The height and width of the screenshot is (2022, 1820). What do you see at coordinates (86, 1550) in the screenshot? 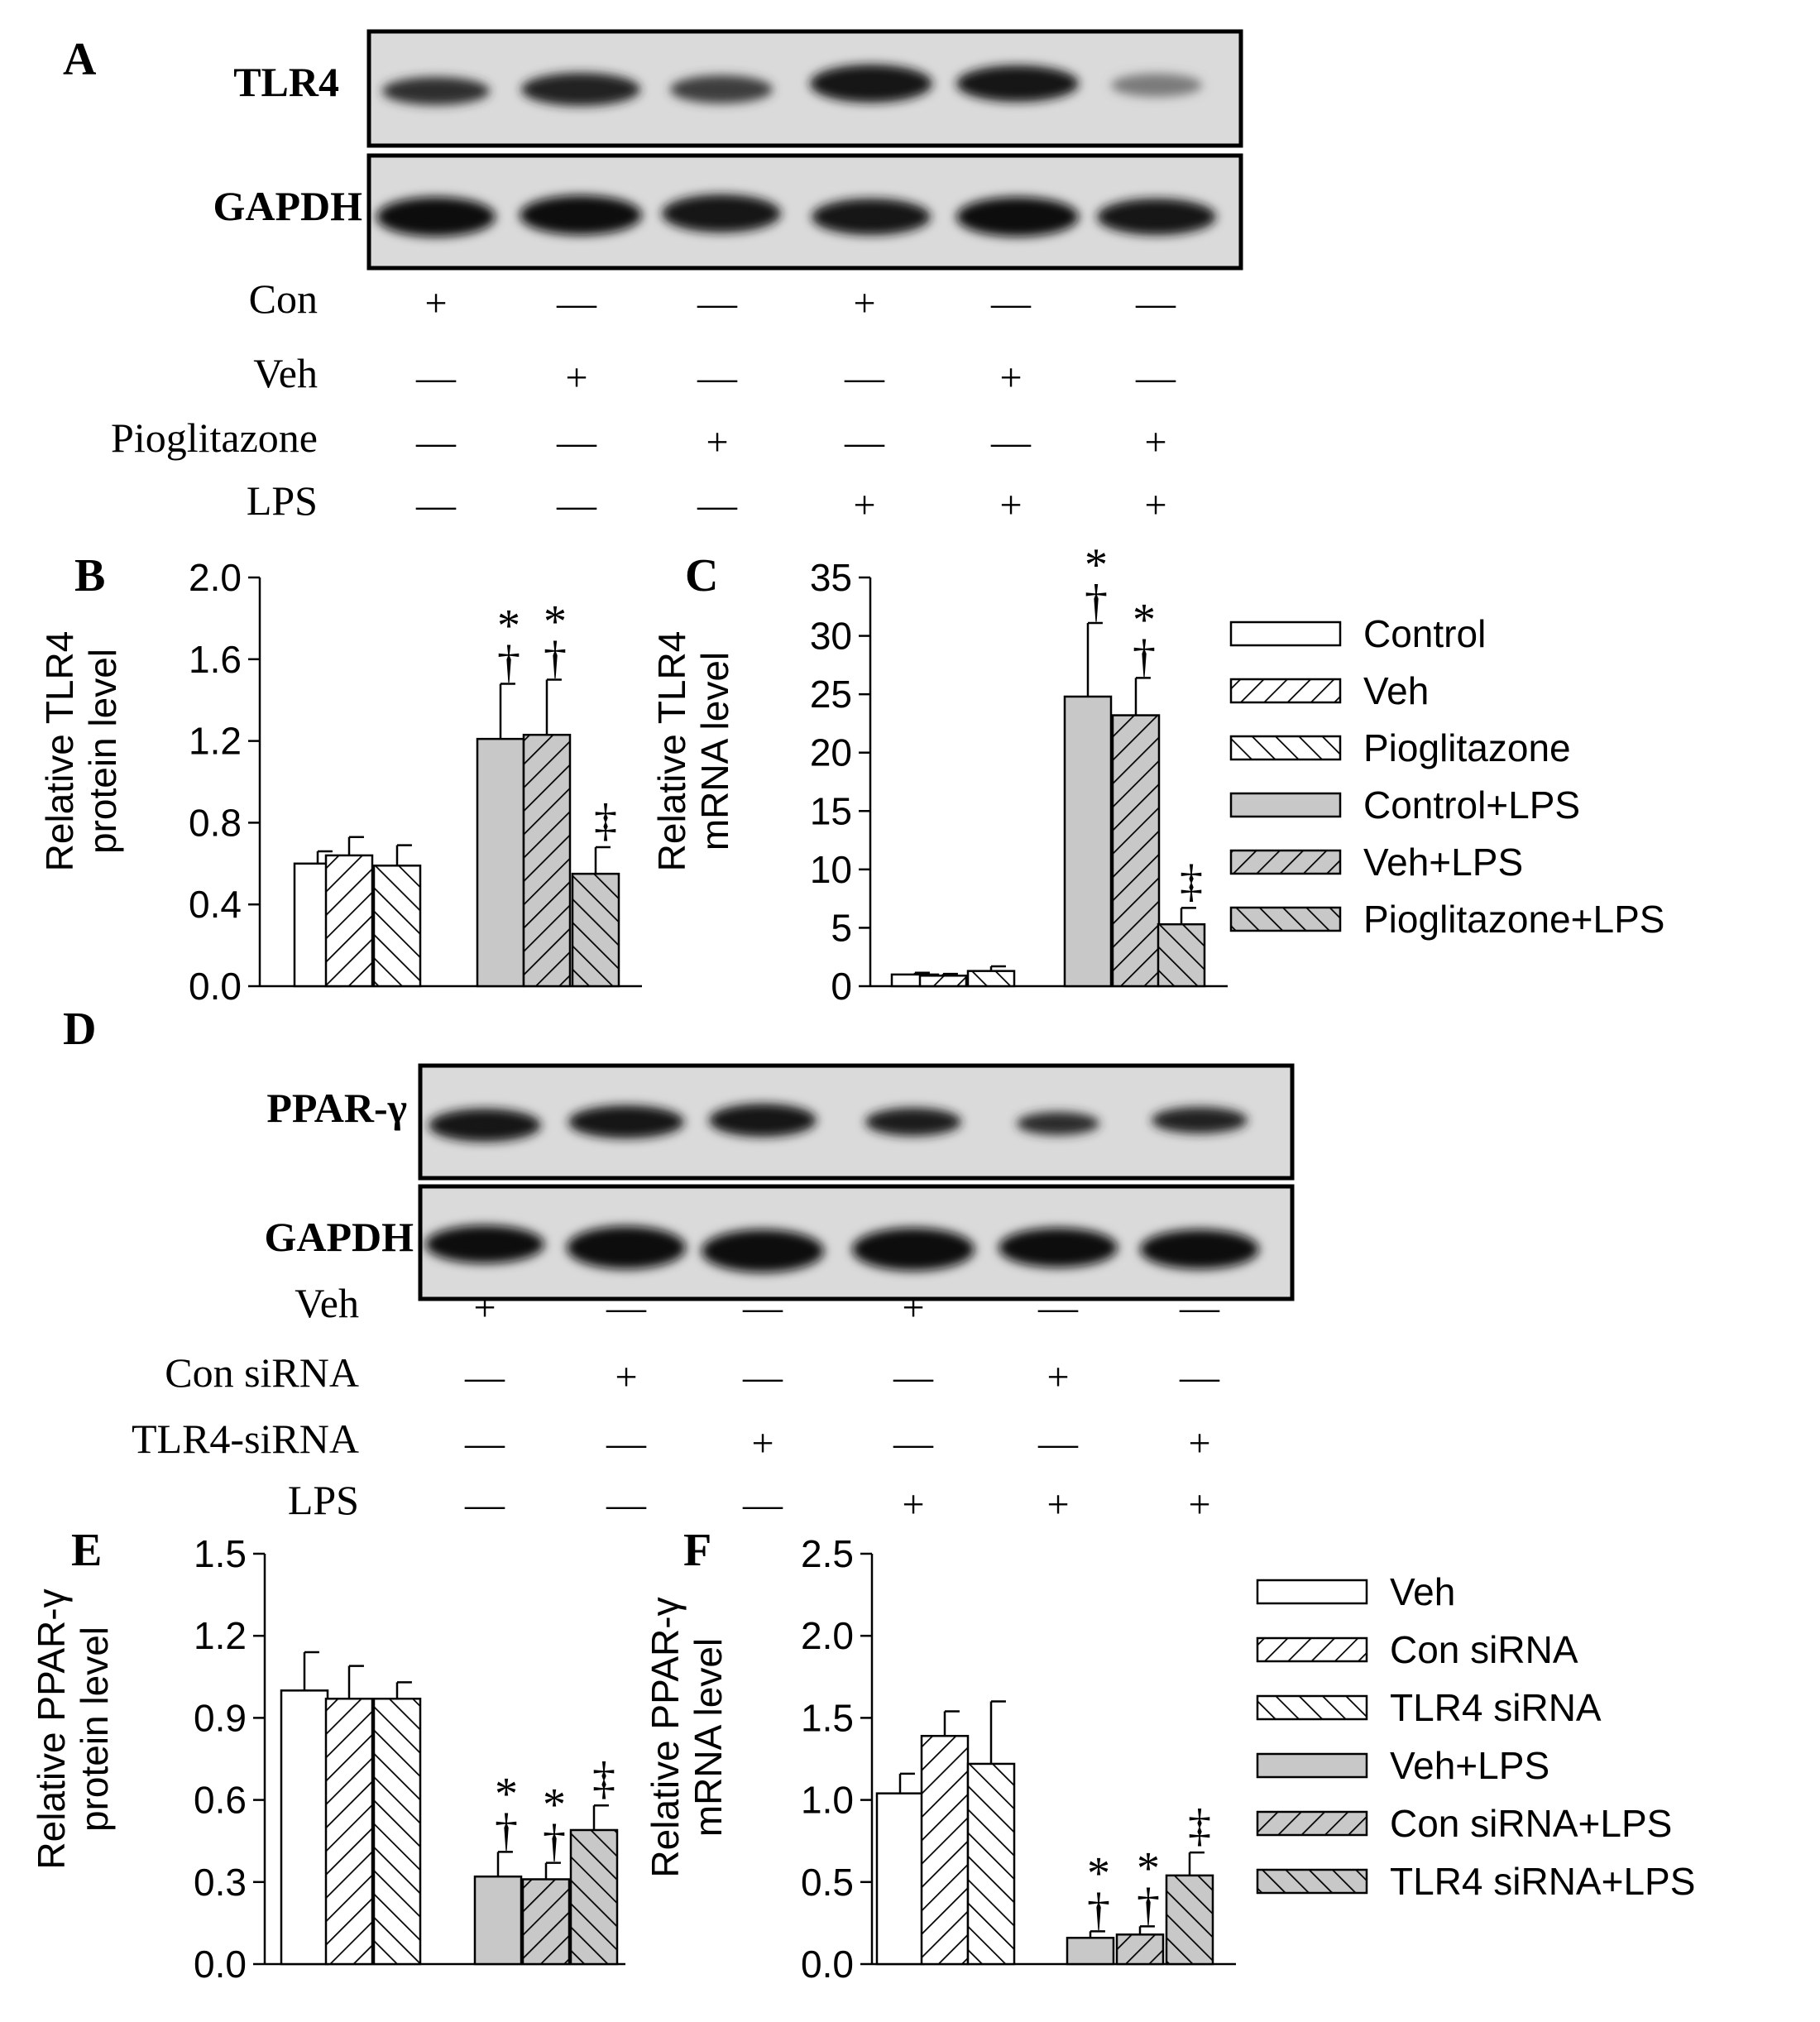
I see `panel-label-e: E` at bounding box center [86, 1550].